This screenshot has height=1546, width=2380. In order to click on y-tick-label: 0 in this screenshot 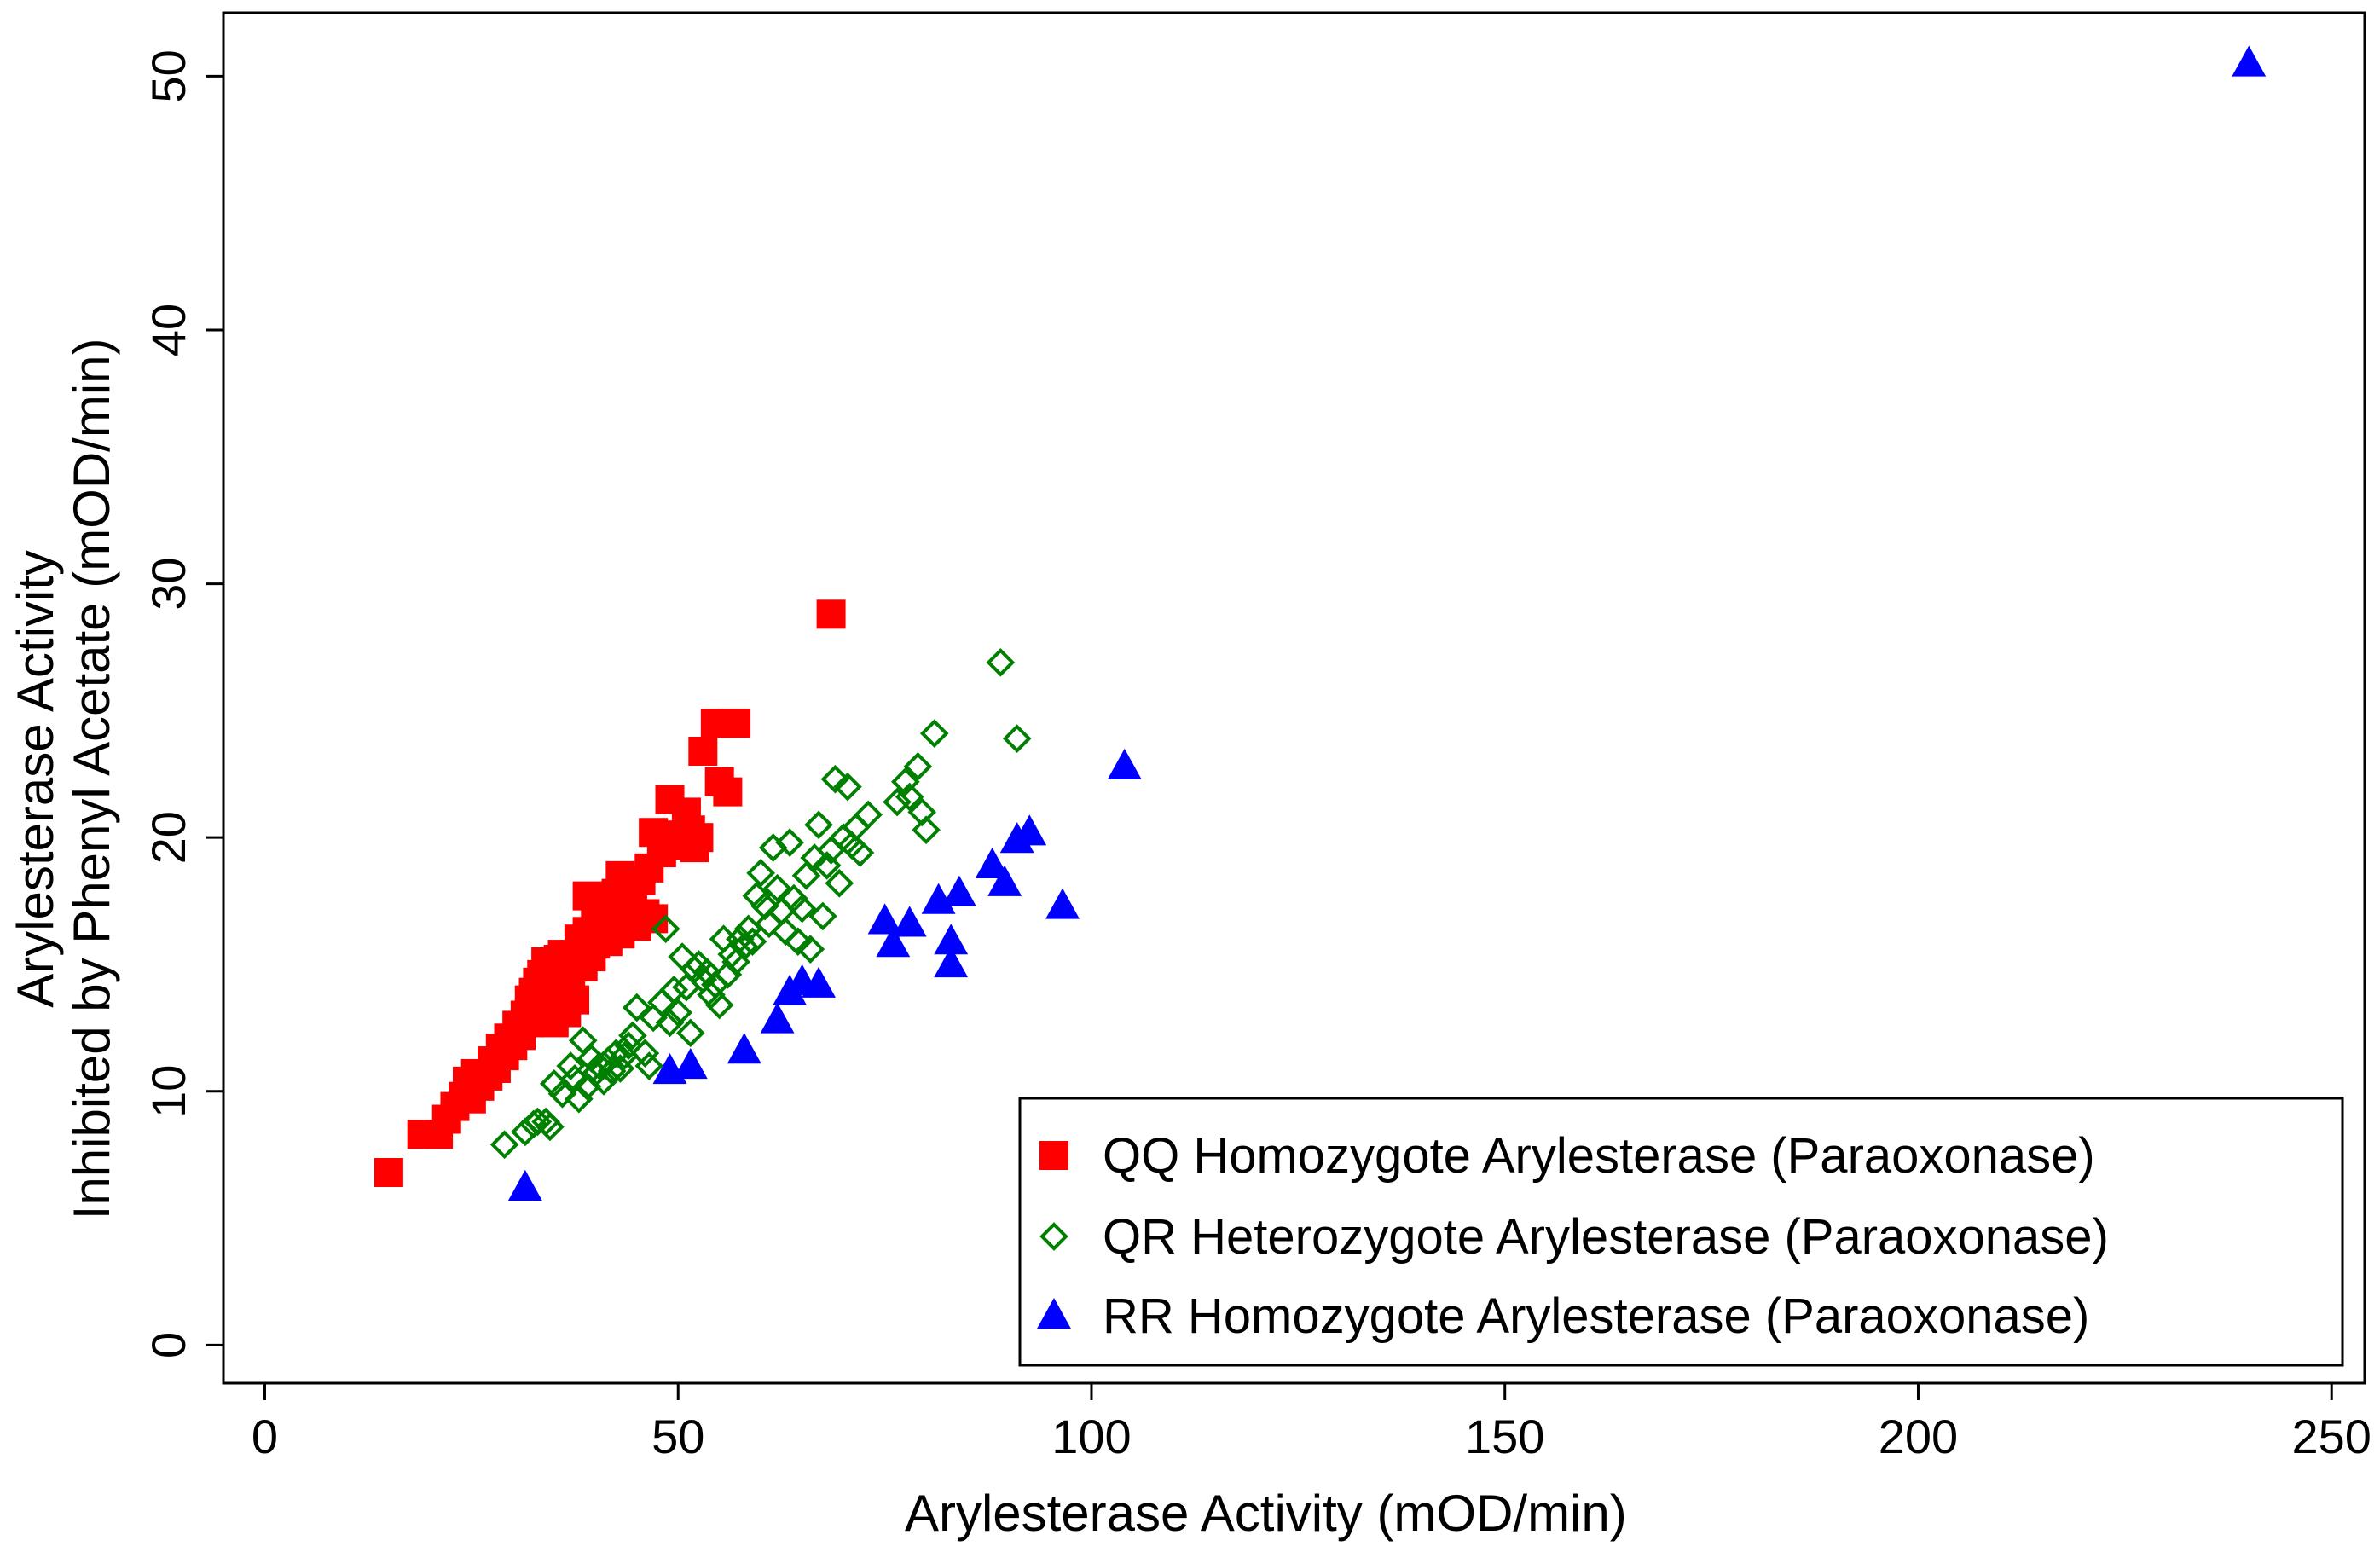, I will do `click(168, 1345)`.